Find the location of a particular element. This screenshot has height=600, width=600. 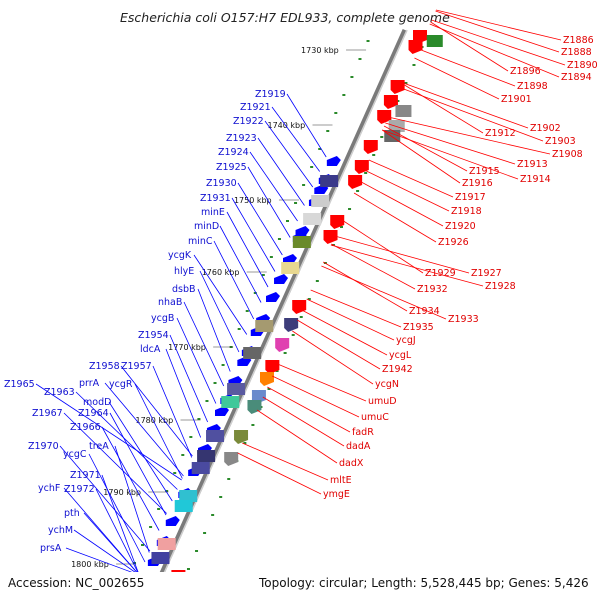

gene-label-forward: Z1931 is located at coordinates (215, 198).